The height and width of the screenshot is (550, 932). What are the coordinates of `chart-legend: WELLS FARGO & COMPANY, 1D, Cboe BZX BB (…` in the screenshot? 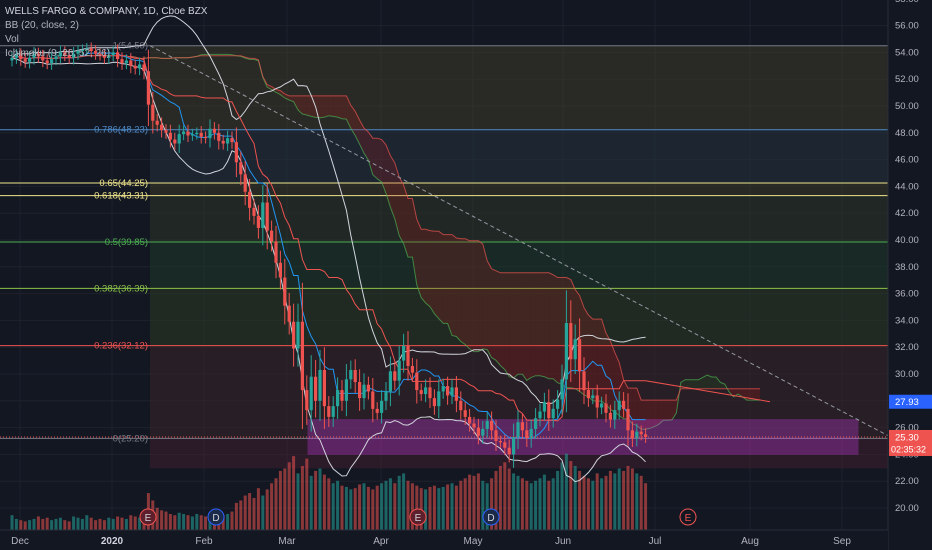 It's located at (106, 33).